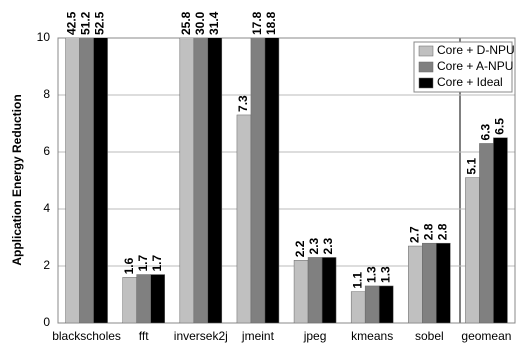 Image resolution: width=520 pixels, height=354 pixels. What do you see at coordinates (46, 94) in the screenshot?
I see `y-tick-label: 8` at bounding box center [46, 94].